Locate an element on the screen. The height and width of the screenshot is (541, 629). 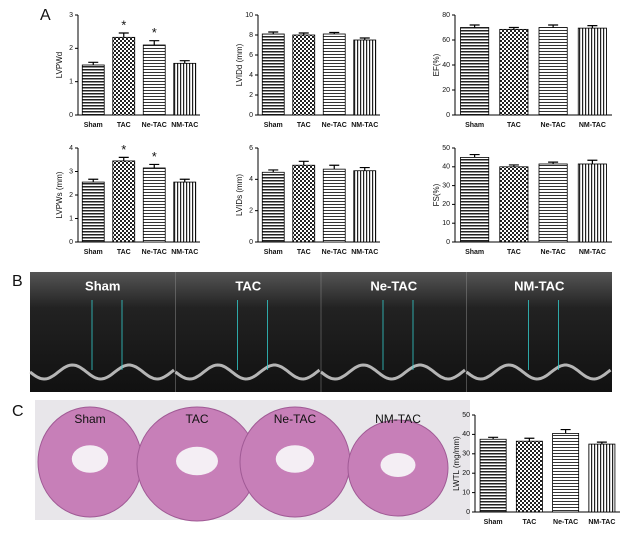
y-tick-label: 50 is located at coordinates (446, 148).